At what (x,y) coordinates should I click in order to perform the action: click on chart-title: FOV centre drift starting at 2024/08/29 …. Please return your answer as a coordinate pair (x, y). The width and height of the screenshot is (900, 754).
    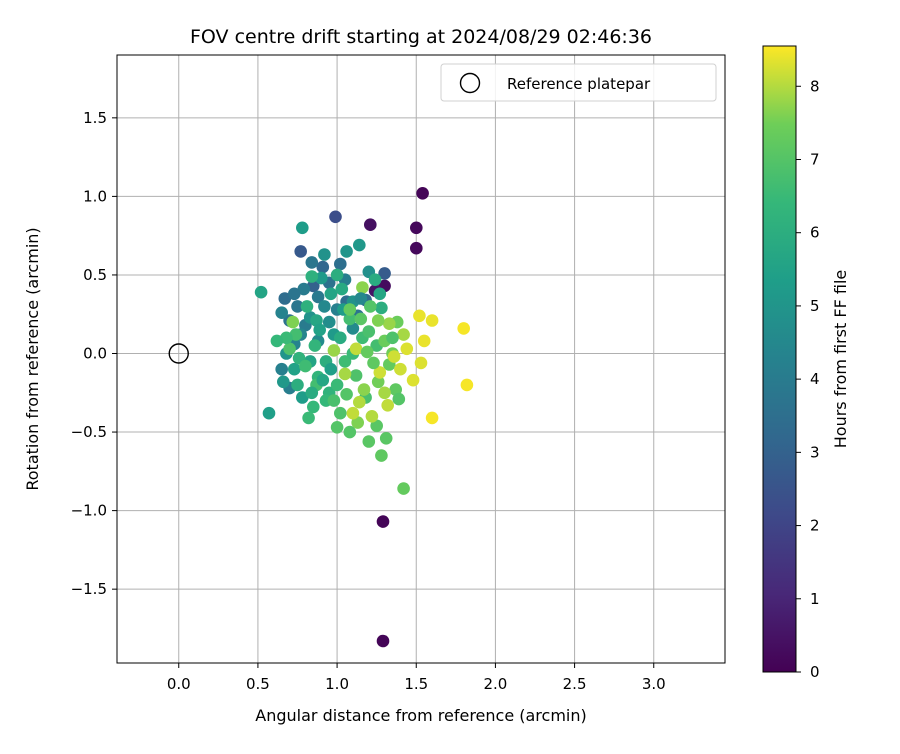
    Looking at the image, I should click on (421, 37).